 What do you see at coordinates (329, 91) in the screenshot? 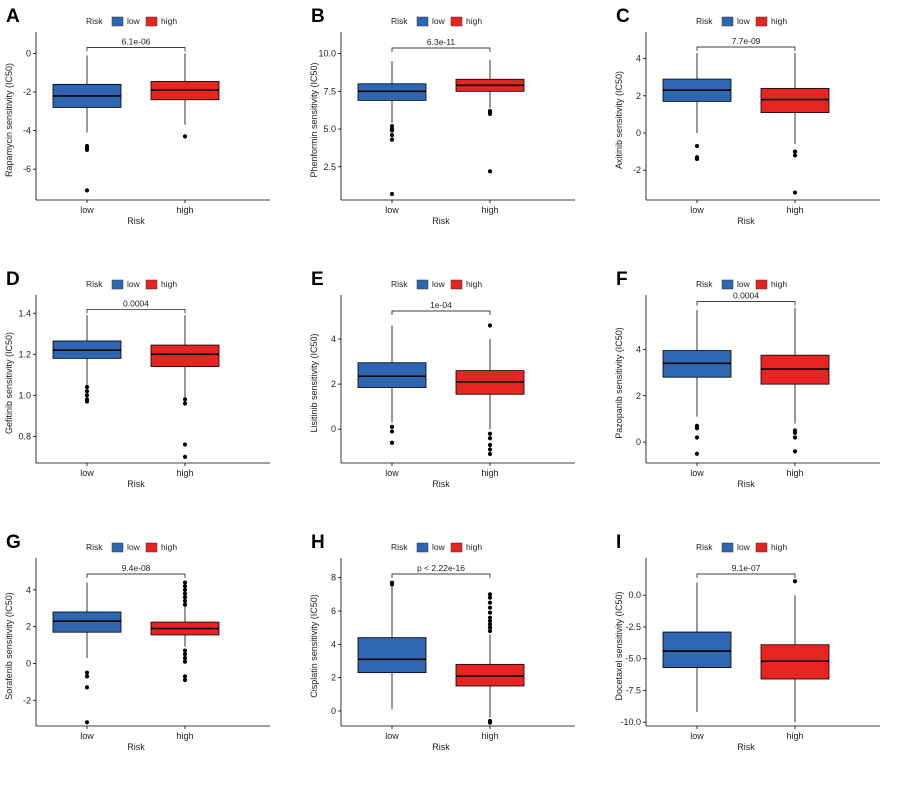
I see `y-tick-label: 7.5` at bounding box center [329, 91].